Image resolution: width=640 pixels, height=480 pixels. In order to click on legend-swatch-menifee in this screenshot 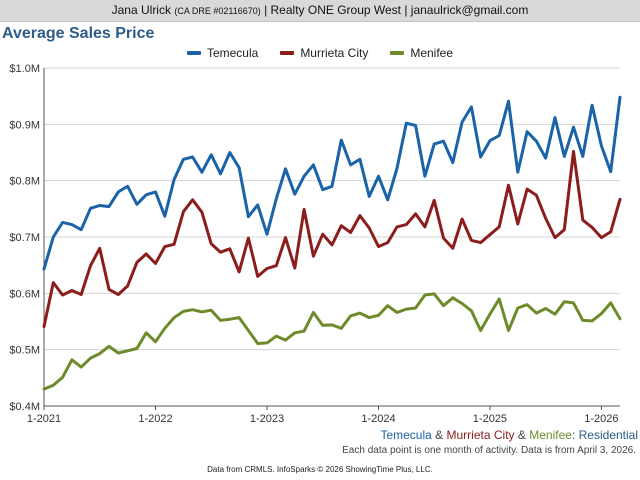, I will do `click(397, 53)`.